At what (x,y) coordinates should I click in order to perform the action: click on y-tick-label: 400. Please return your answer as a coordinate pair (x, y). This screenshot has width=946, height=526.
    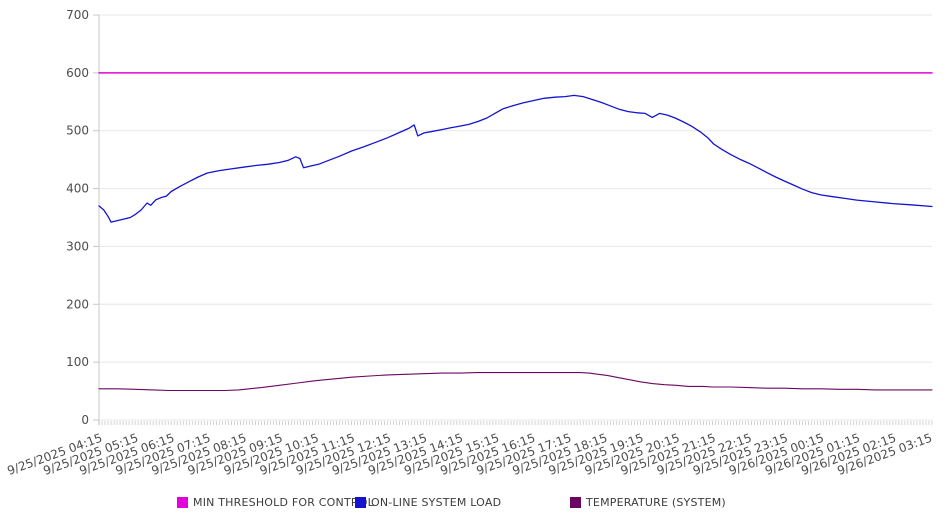
    Looking at the image, I should click on (77, 189).